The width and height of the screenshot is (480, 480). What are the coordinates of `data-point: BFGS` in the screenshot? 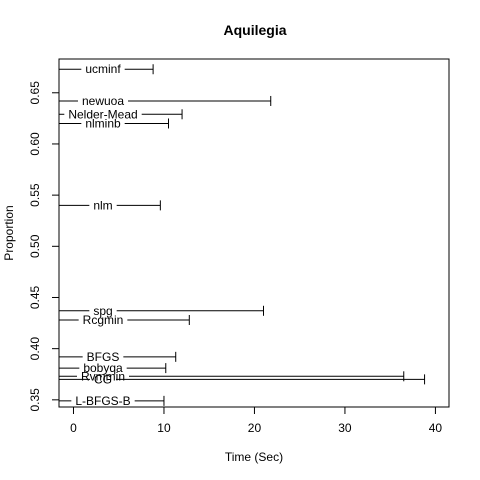 It's located at (118, 357).